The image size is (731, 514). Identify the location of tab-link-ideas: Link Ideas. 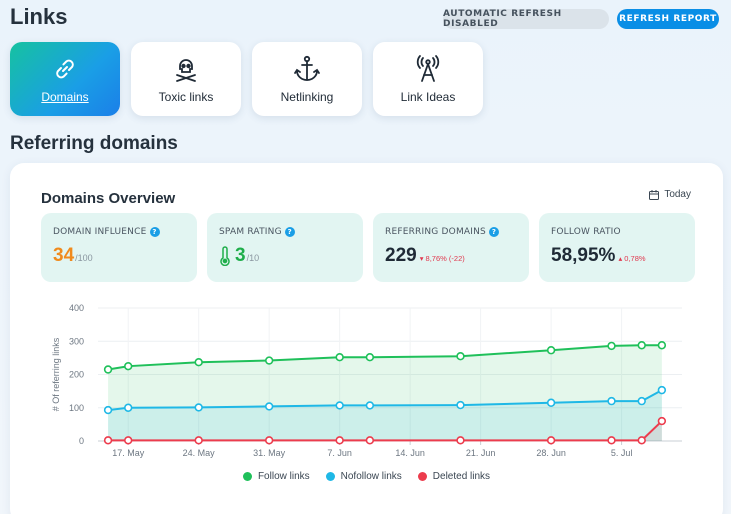
(428, 79).